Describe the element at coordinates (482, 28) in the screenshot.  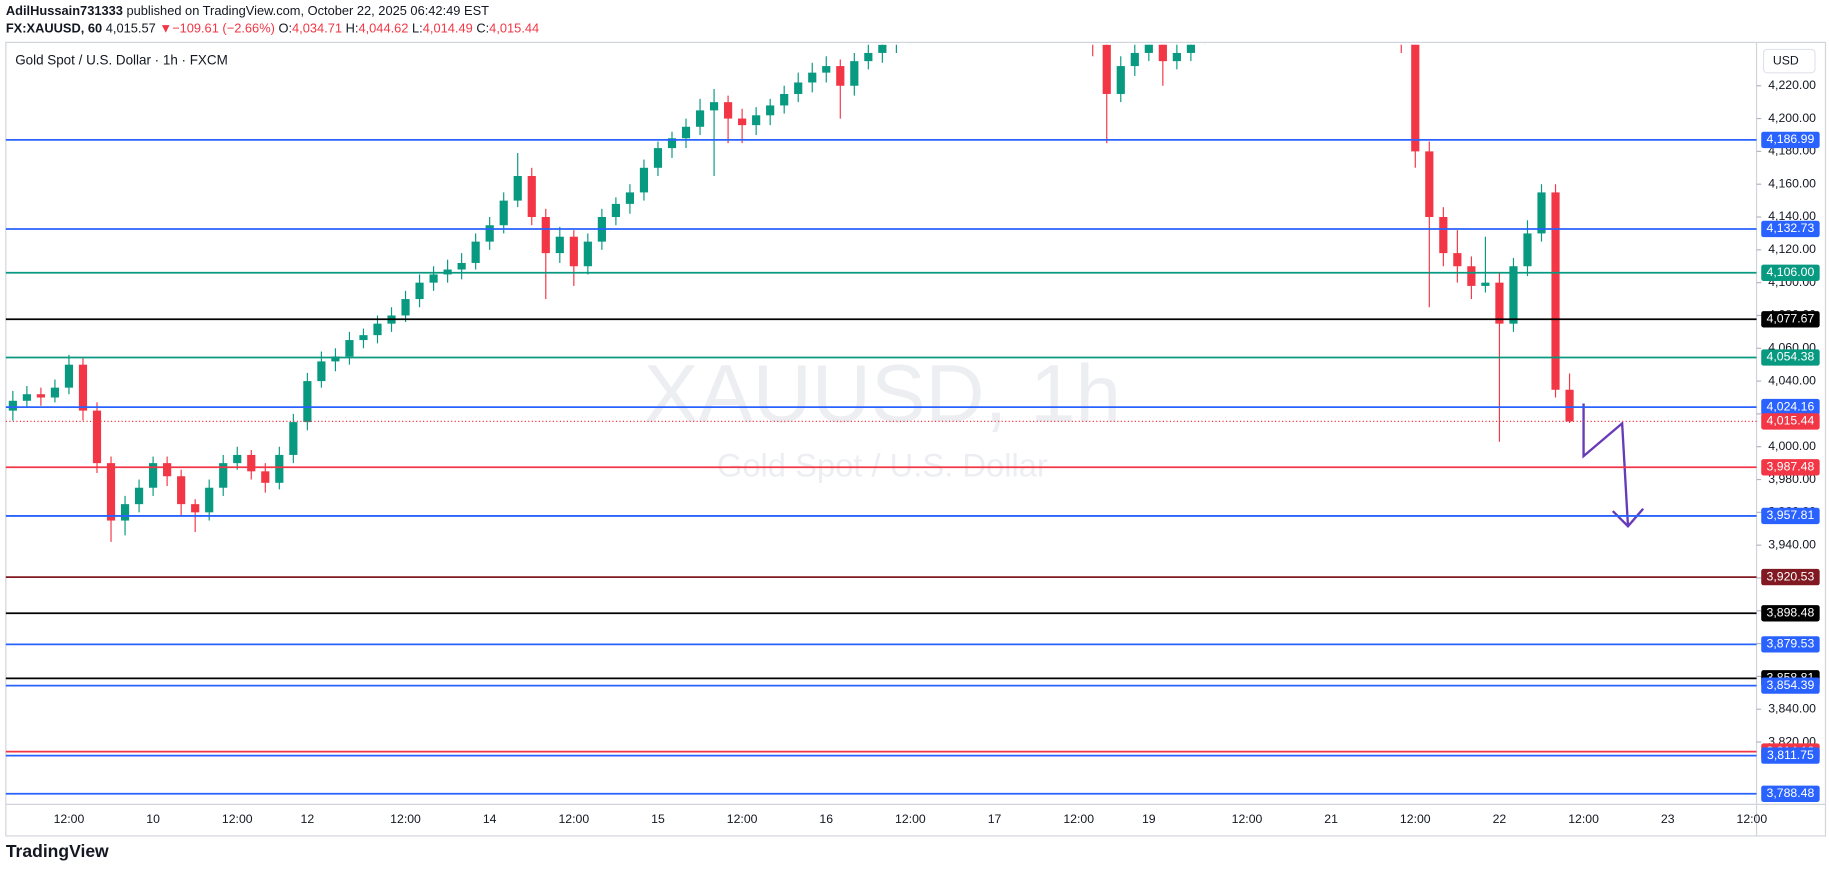
I see `c-label: C:` at that location.